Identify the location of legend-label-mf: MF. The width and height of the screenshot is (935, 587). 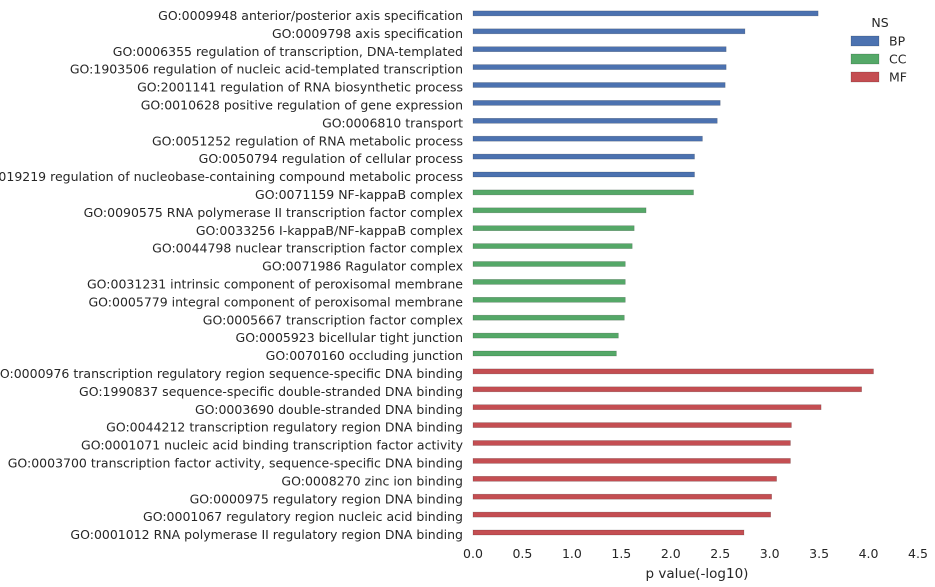
(898, 77).